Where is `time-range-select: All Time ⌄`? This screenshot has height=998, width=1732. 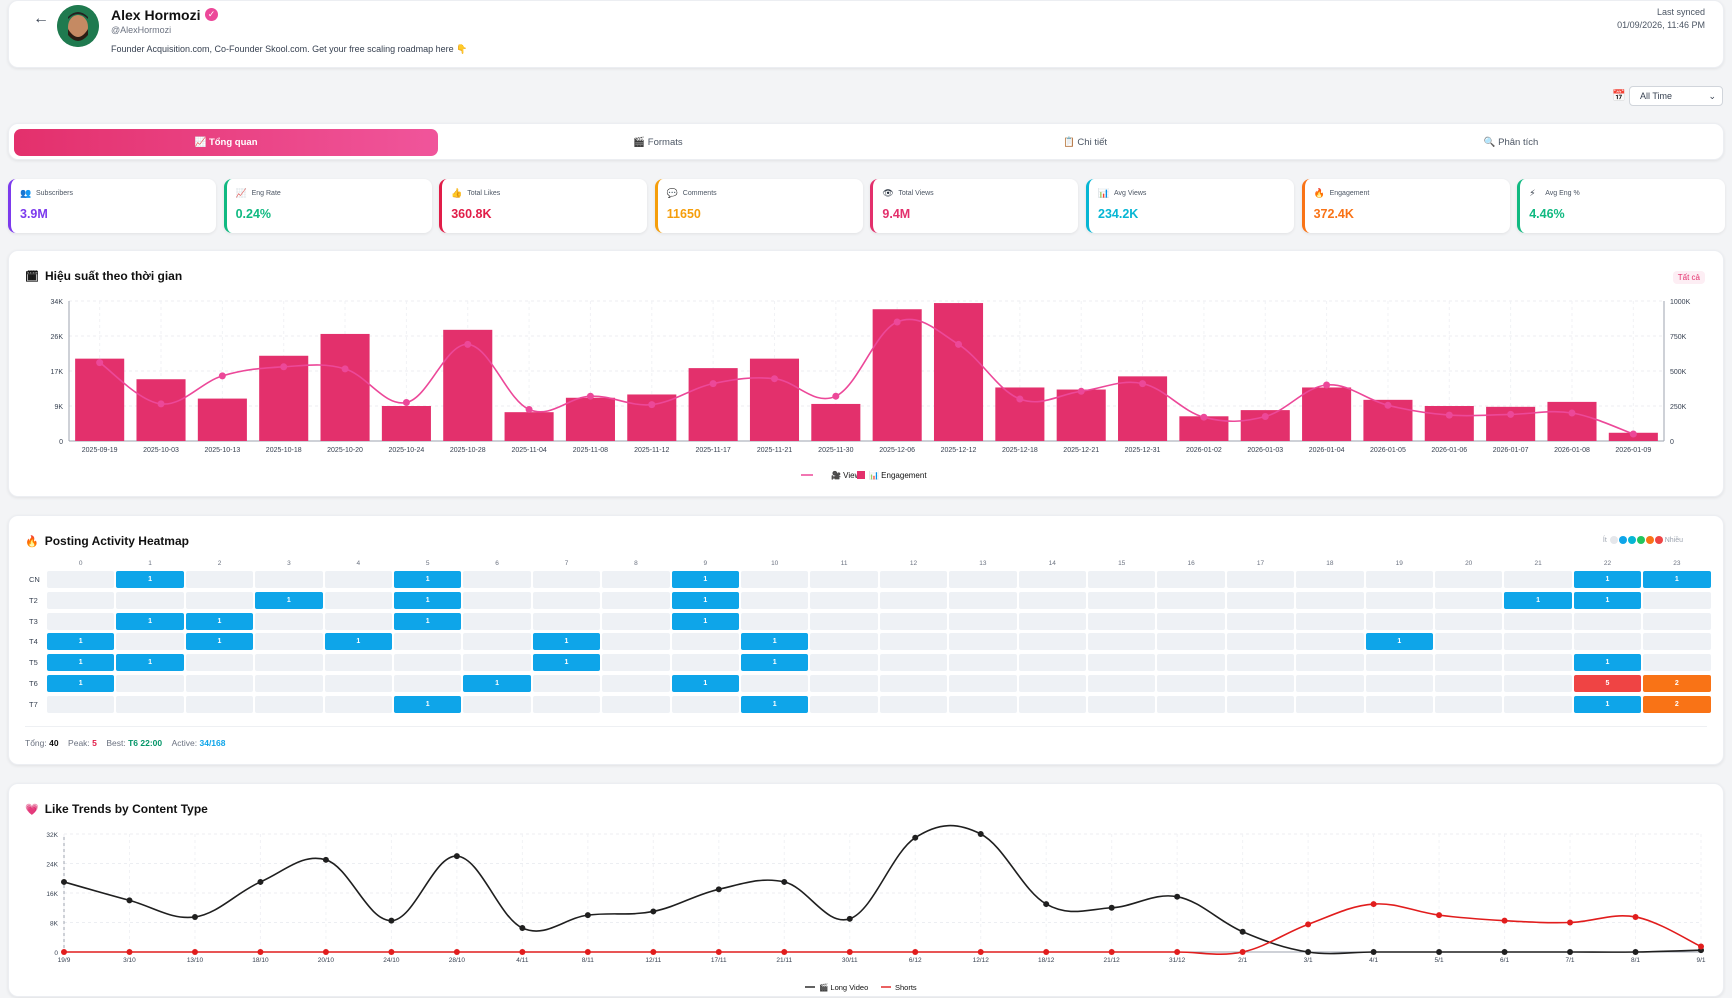 time-range-select: All Time ⌄ is located at coordinates (1676, 96).